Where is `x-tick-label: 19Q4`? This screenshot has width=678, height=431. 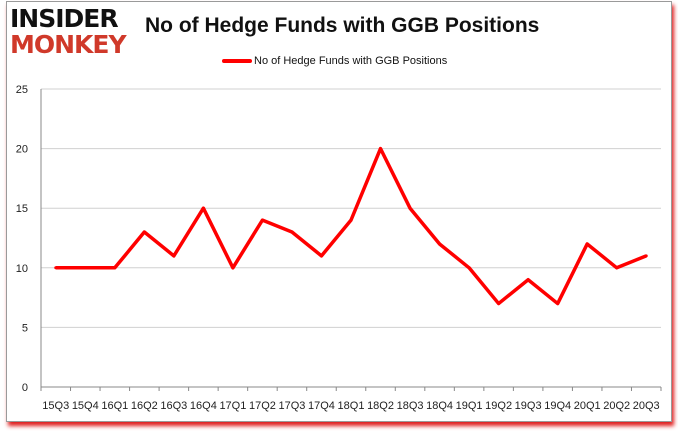
x-tick-label: 19Q4 is located at coordinates (557, 406).